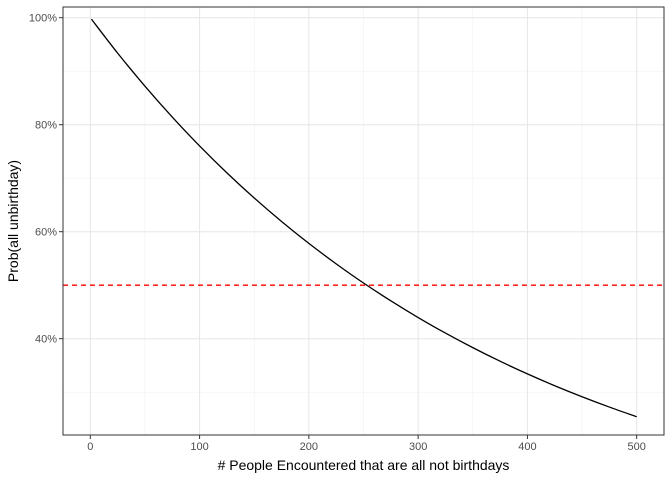  What do you see at coordinates (418, 447) in the screenshot?
I see `x-tick-label: 300` at bounding box center [418, 447].